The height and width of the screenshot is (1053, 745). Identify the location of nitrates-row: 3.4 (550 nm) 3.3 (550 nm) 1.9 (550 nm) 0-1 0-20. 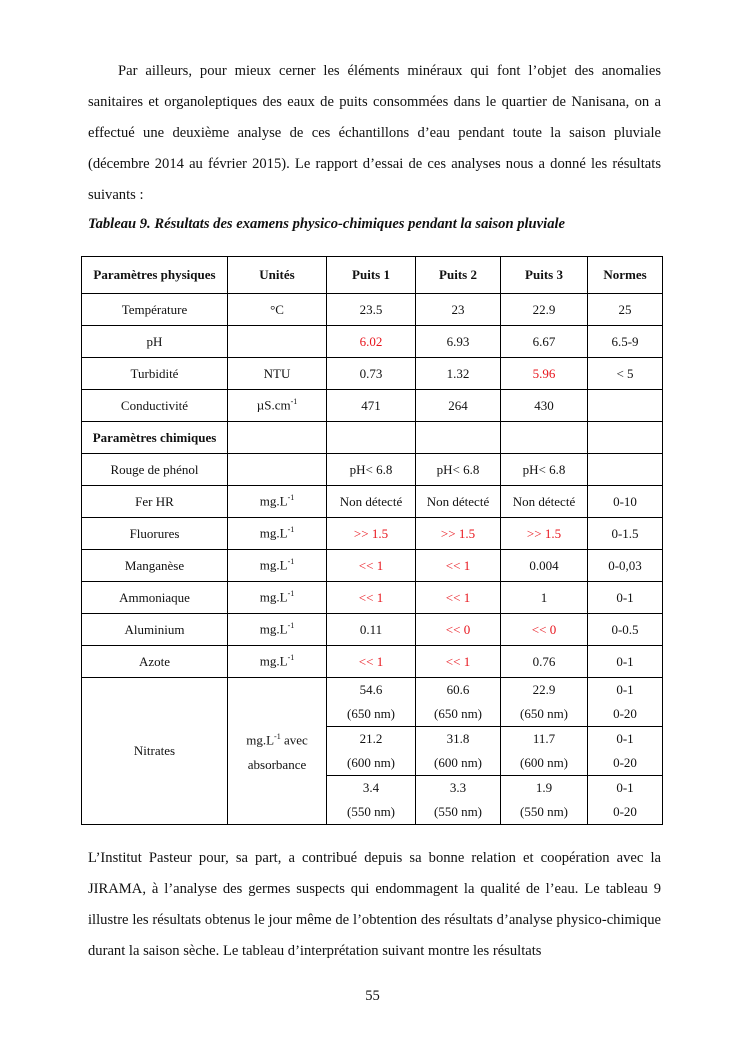
(372, 800).